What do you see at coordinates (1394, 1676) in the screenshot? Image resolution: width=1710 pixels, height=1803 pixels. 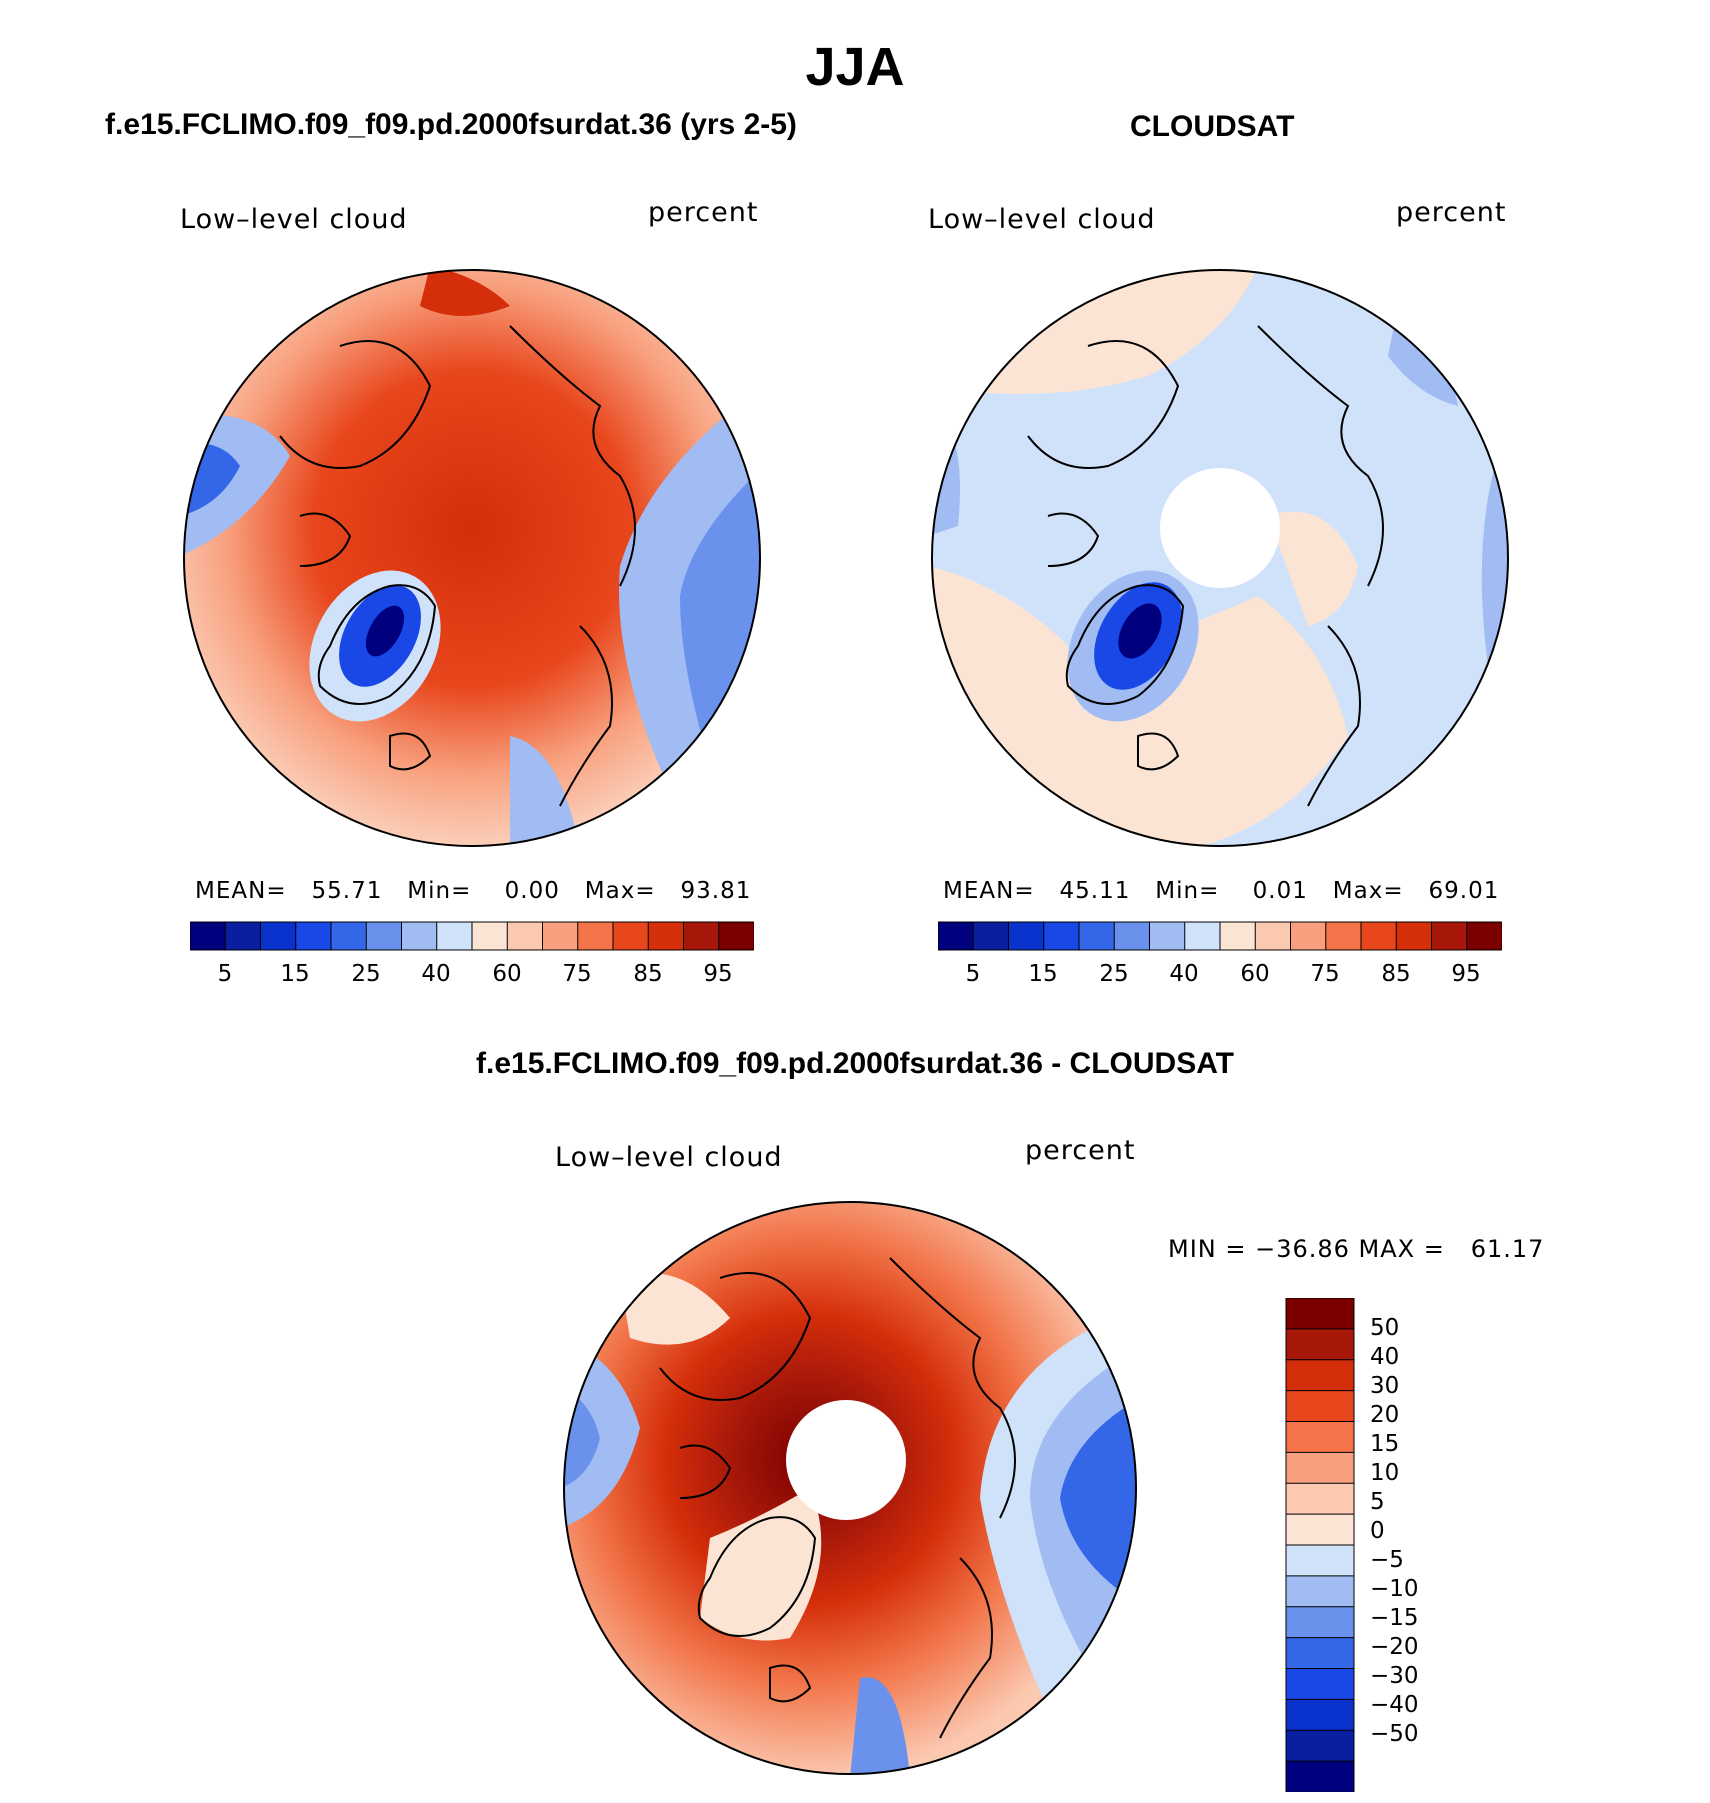 I see `colorbar-tick: −30` at bounding box center [1394, 1676].